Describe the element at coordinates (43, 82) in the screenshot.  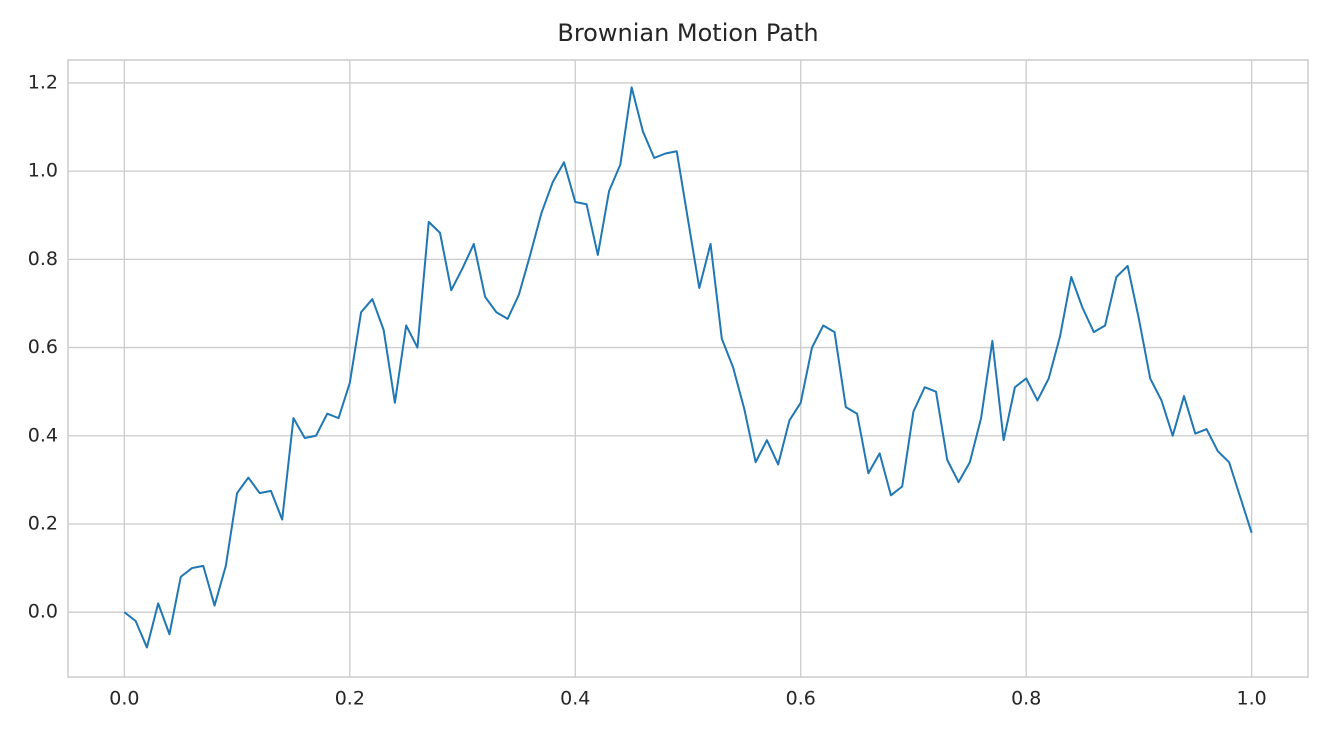
I see `y-tick-label: 1.2` at that location.